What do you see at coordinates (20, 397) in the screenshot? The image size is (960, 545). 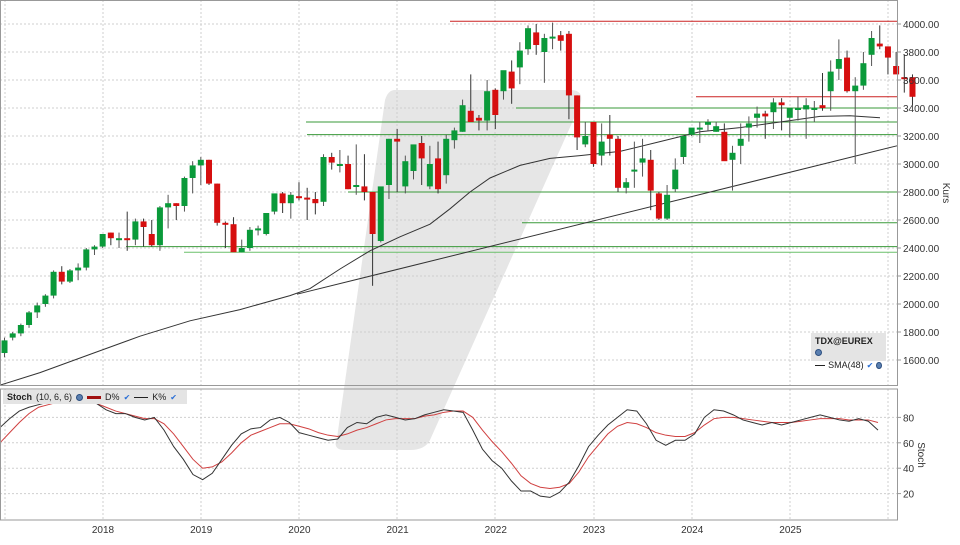 I see `legend-stoch-title: Stoch` at bounding box center [20, 397].